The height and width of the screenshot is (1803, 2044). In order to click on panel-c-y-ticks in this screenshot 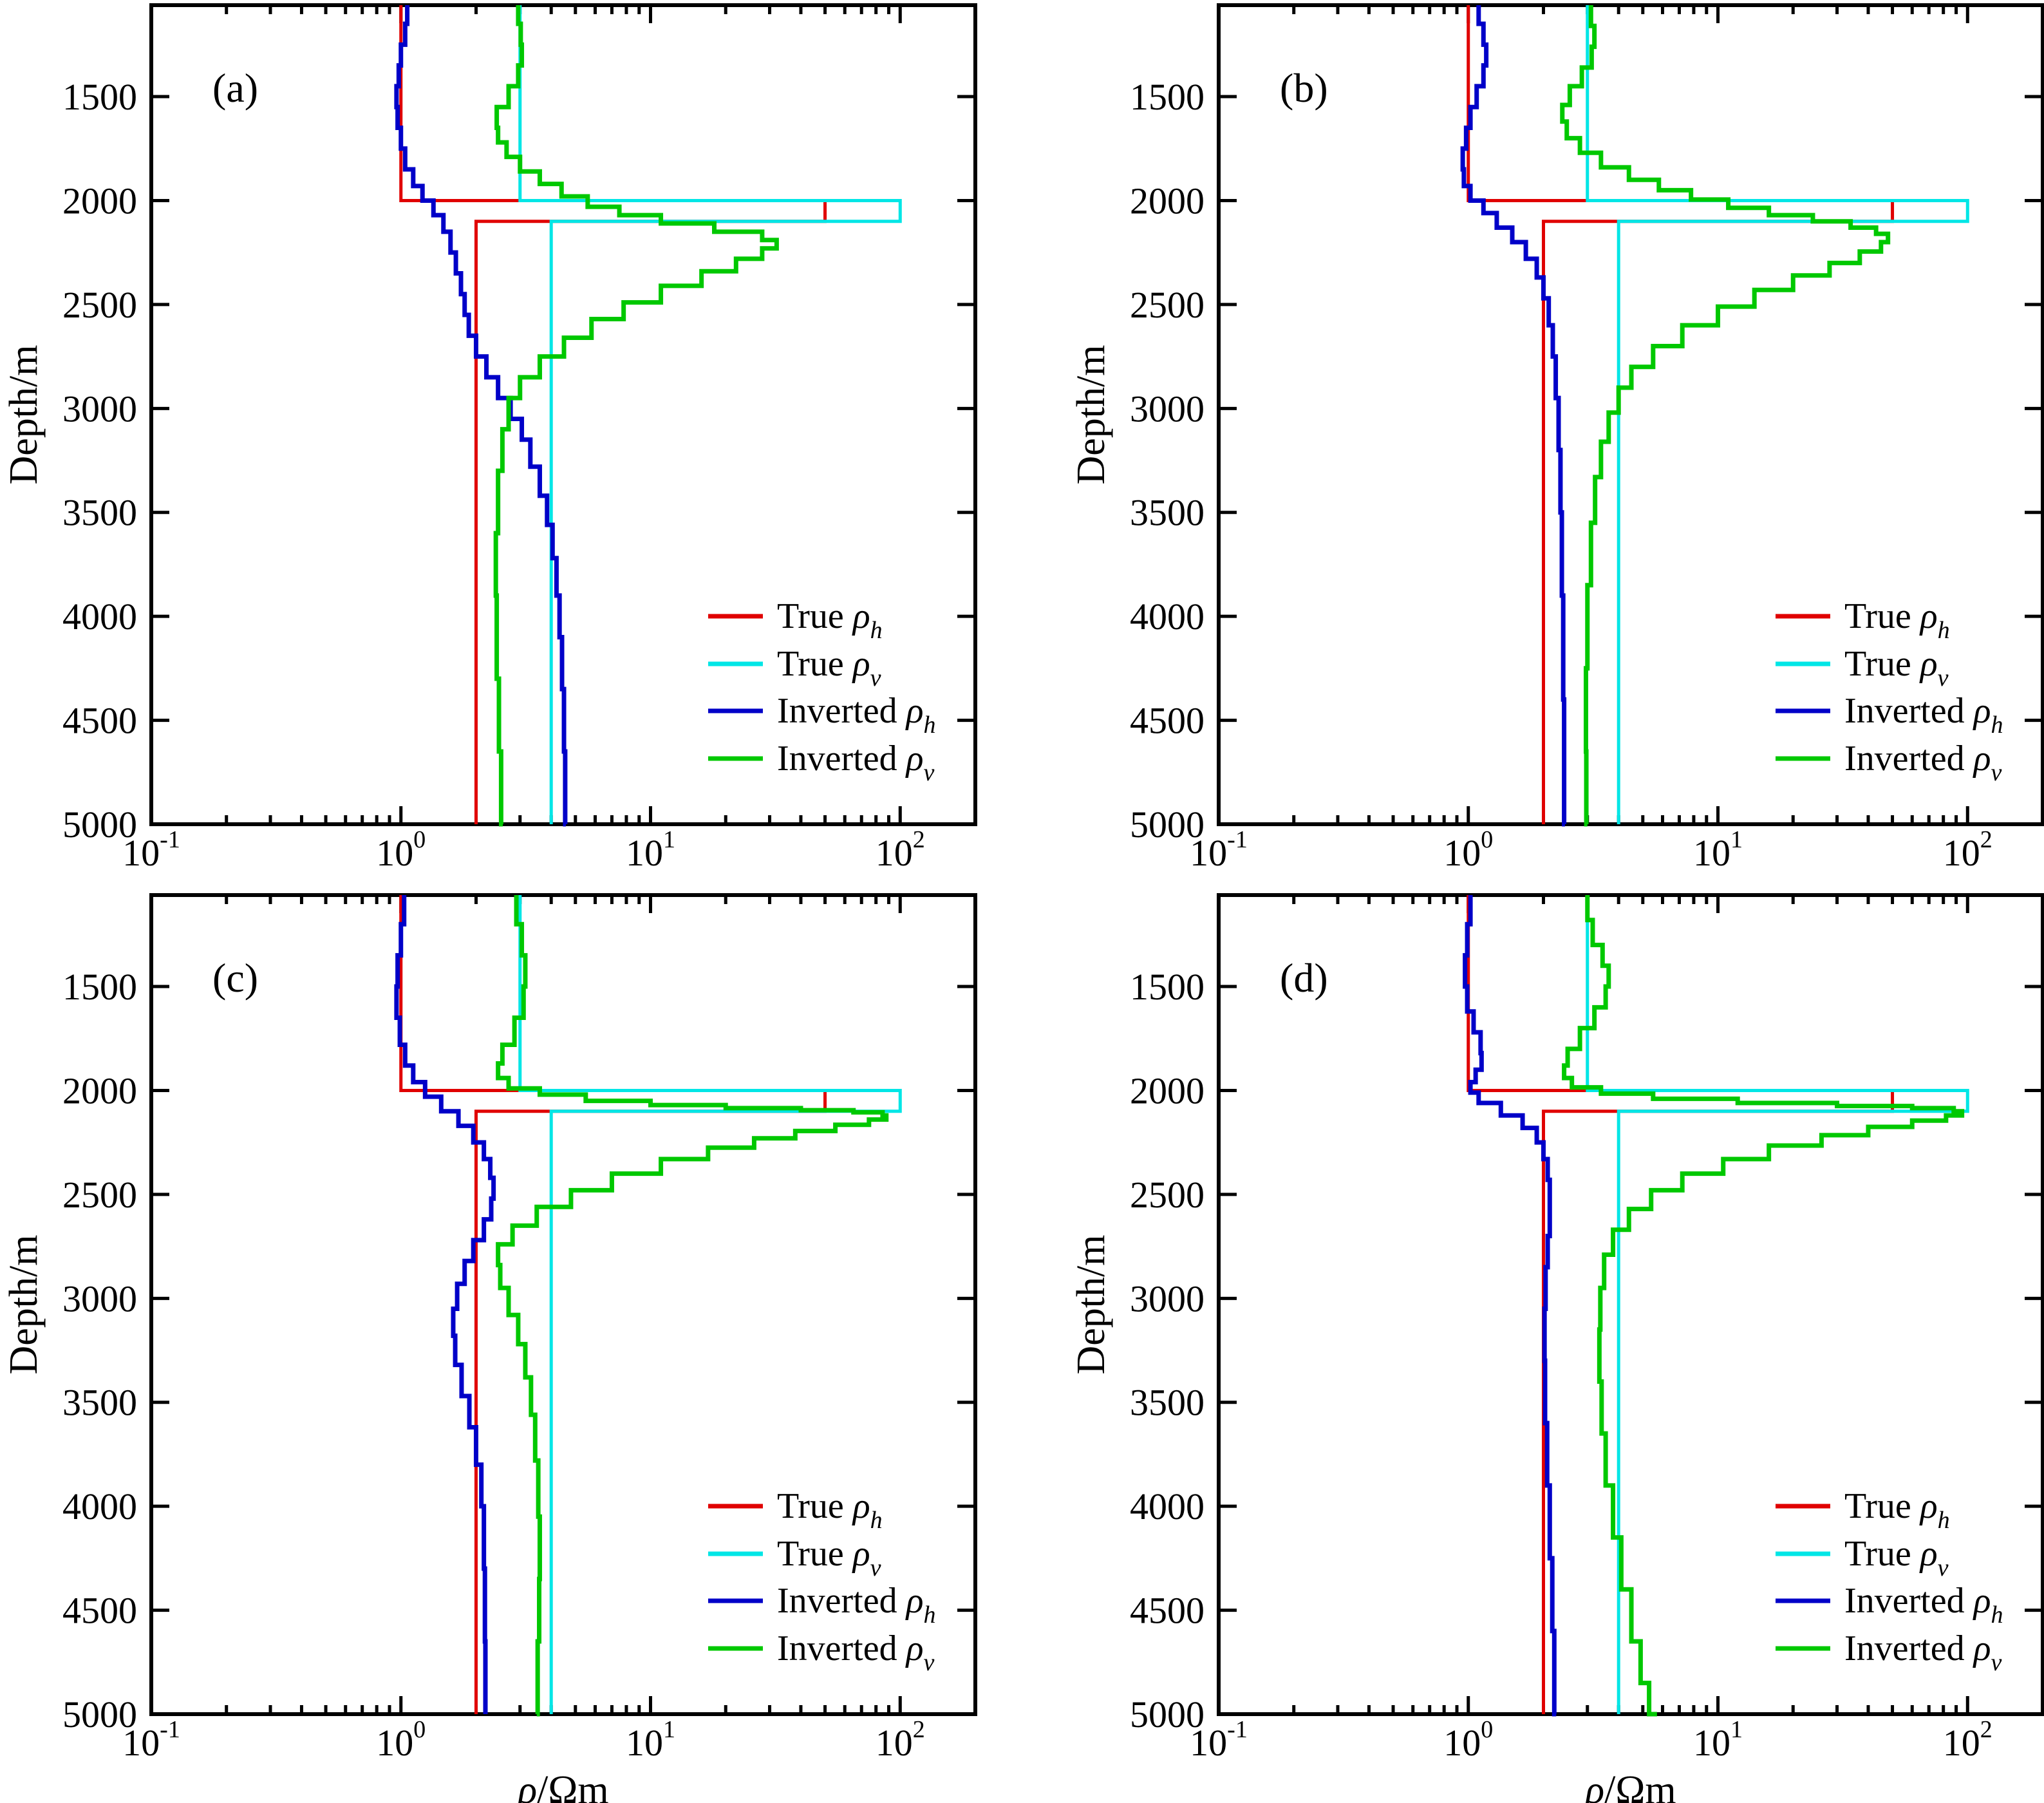, I will do `click(563, 1298)`.